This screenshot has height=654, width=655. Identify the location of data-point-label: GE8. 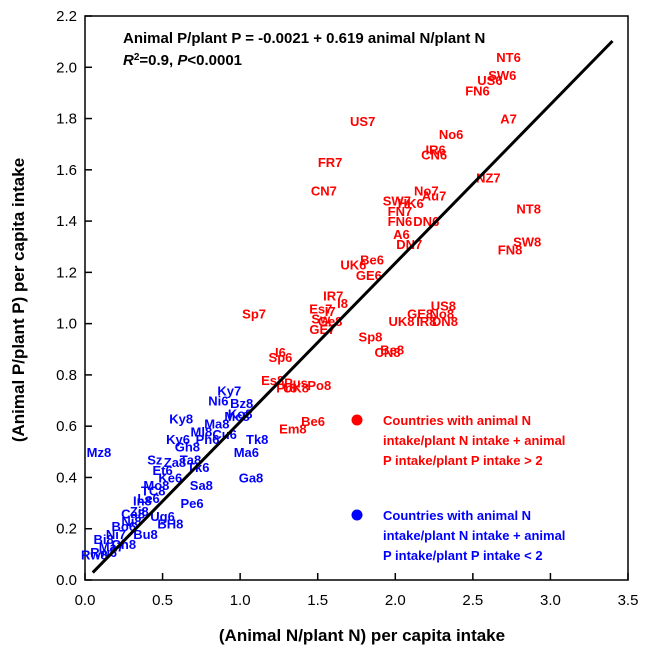
(420, 313).